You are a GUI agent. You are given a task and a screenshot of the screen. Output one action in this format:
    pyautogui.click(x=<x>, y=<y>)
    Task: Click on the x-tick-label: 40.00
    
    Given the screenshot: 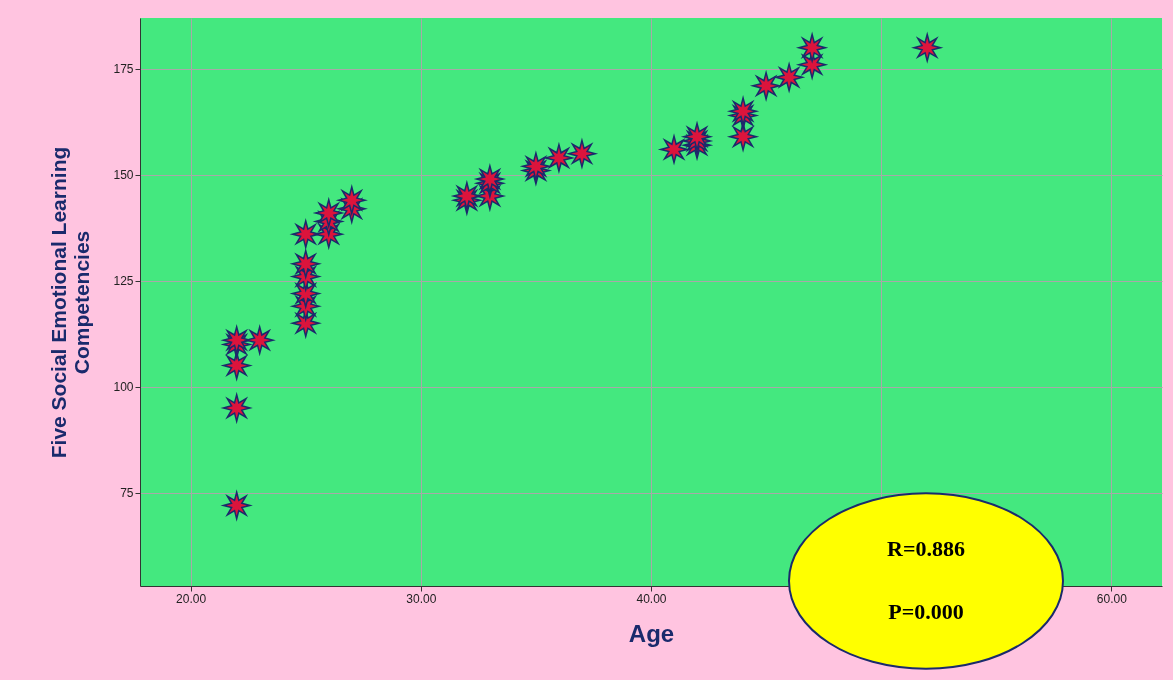 What is the action you would take?
    pyautogui.click(x=651, y=598)
    